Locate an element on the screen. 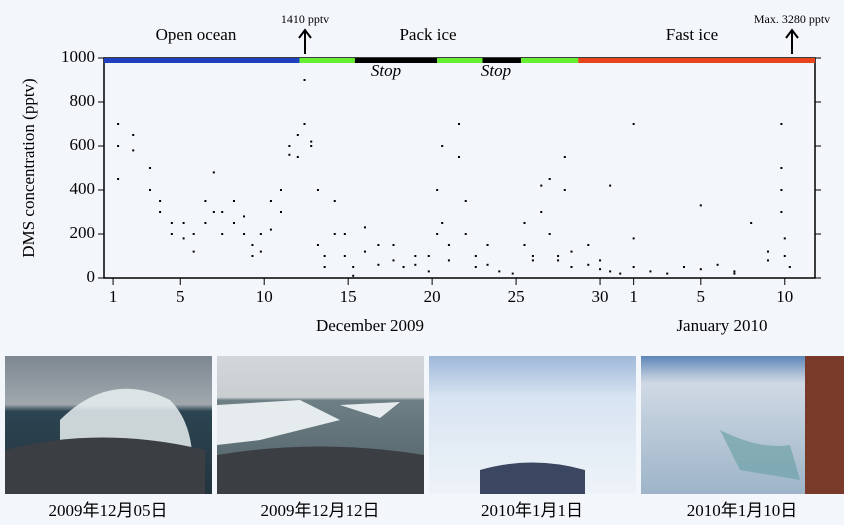 This screenshot has height=525, width=844. photo-caption: 2009年12月05日 is located at coordinates (108, 510).